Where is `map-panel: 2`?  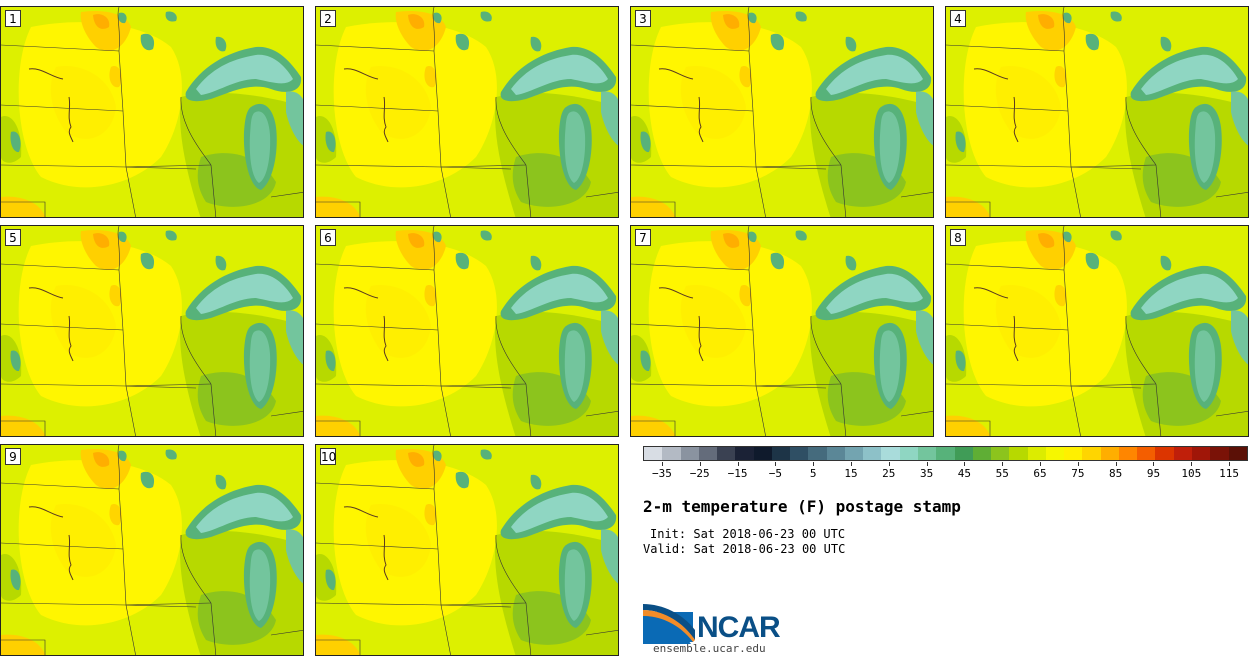 map-panel: 2 is located at coordinates (467, 112).